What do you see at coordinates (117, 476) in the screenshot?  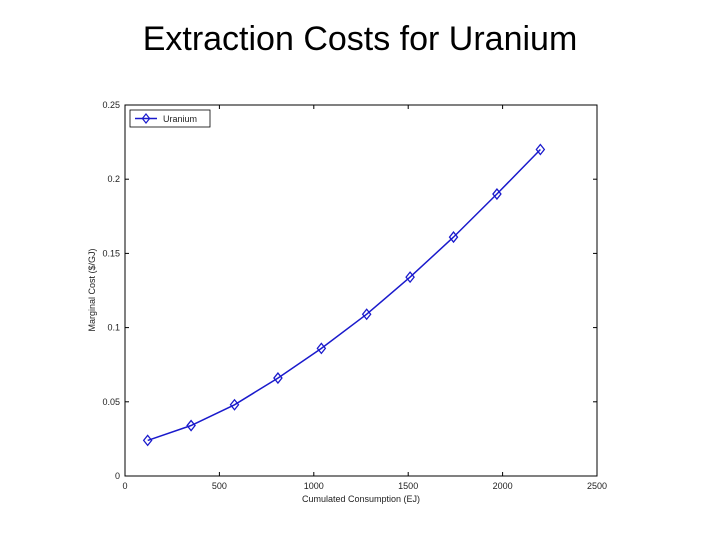 I see `y-tick-label: 0` at bounding box center [117, 476].